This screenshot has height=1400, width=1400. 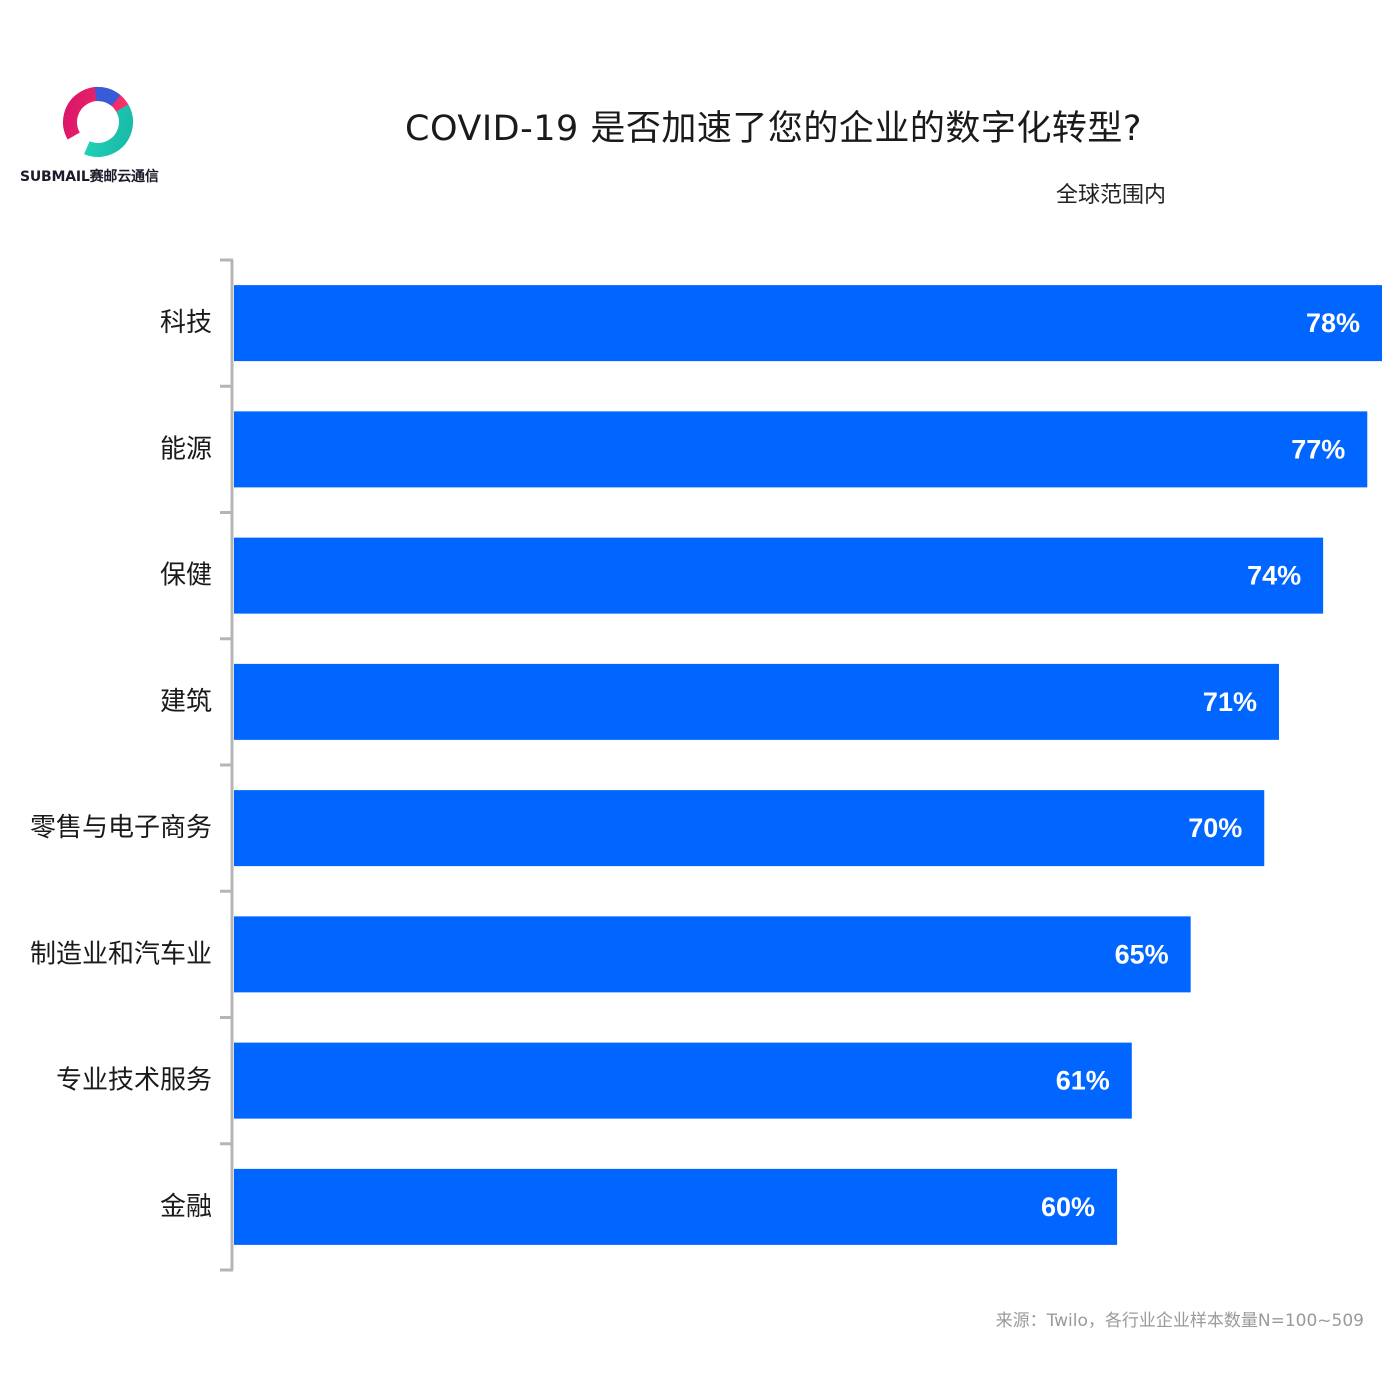 What do you see at coordinates (121, 828) in the screenshot?
I see `category-label: 零售与电子商务` at bounding box center [121, 828].